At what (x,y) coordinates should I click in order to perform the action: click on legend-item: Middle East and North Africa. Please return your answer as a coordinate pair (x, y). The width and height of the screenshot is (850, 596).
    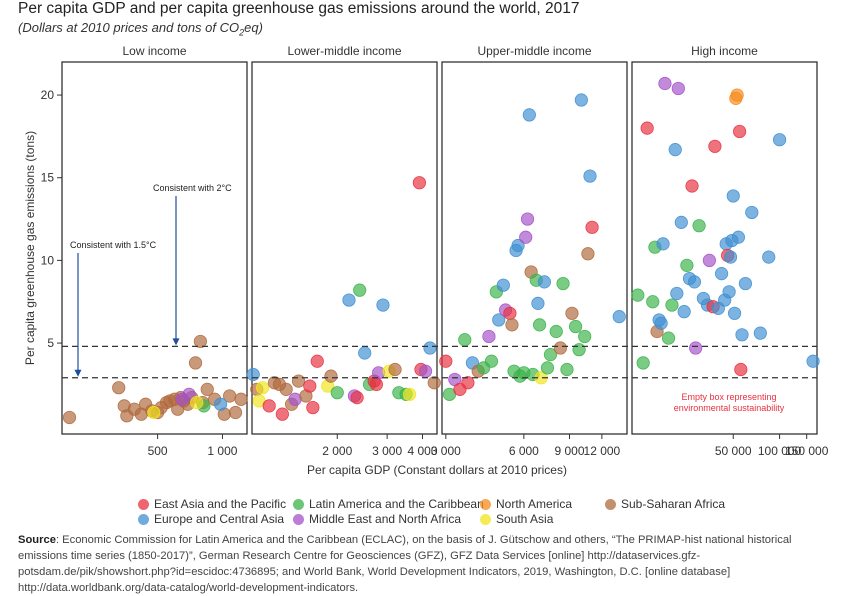
    Looking at the image, I should click on (377, 519).